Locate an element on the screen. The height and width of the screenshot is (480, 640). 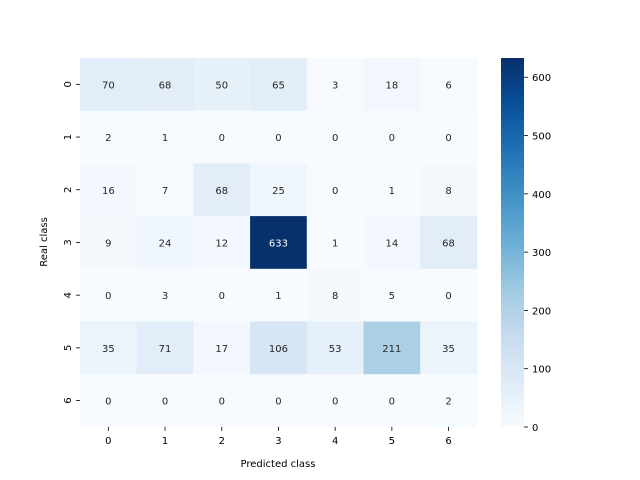
y-tick-label-5: 5 is located at coordinates (68, 348).